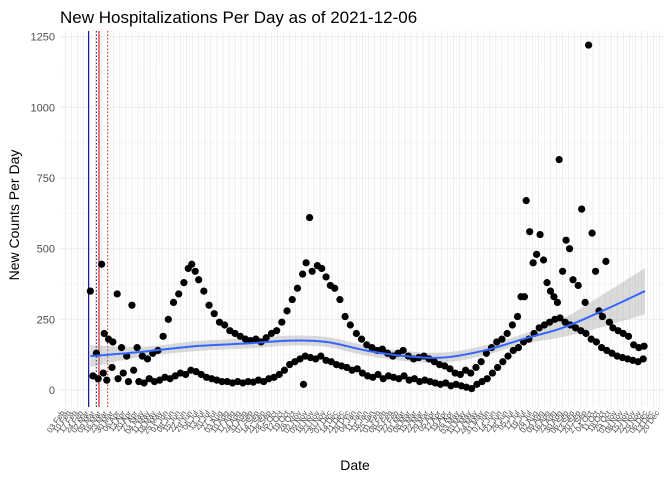 Image resolution: width=672 pixels, height=480 pixels. I want to click on smooth-curve, so click(368, 324).